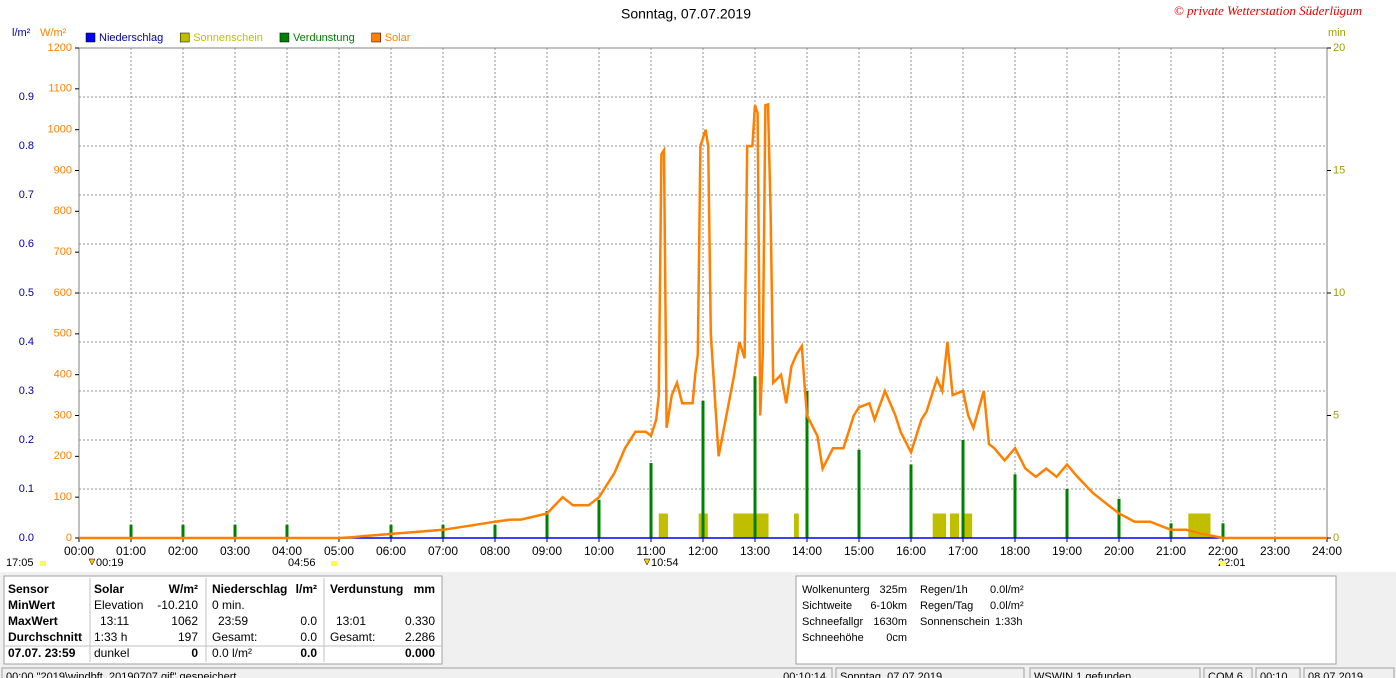  I want to click on y2-tick-label: 0.4, so click(26, 342).